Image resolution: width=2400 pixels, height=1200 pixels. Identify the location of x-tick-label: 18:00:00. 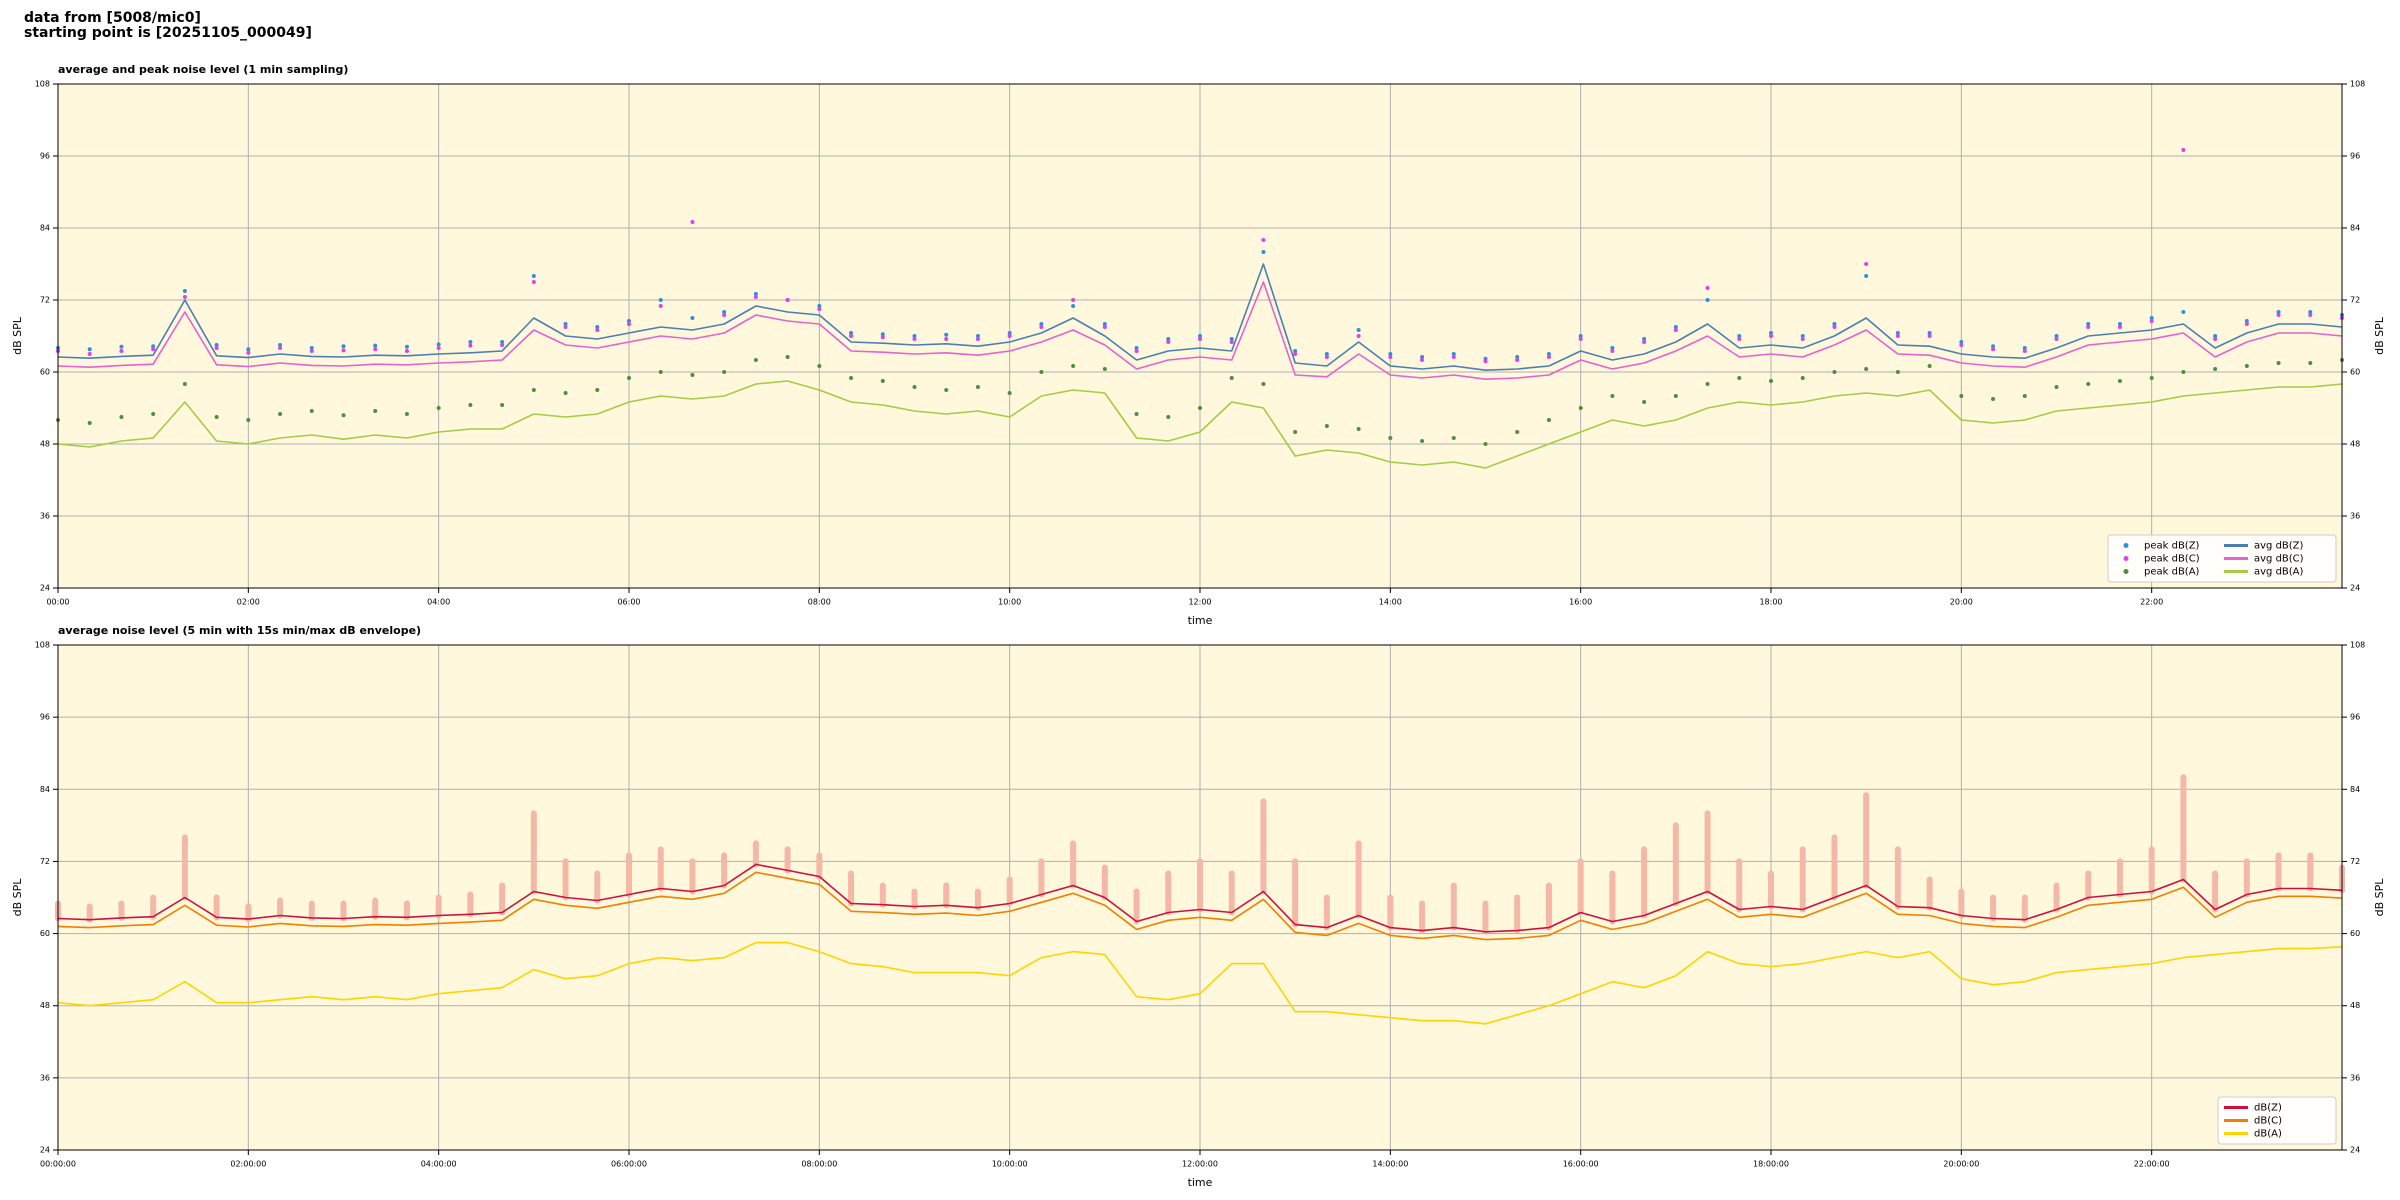
(1771, 1164).